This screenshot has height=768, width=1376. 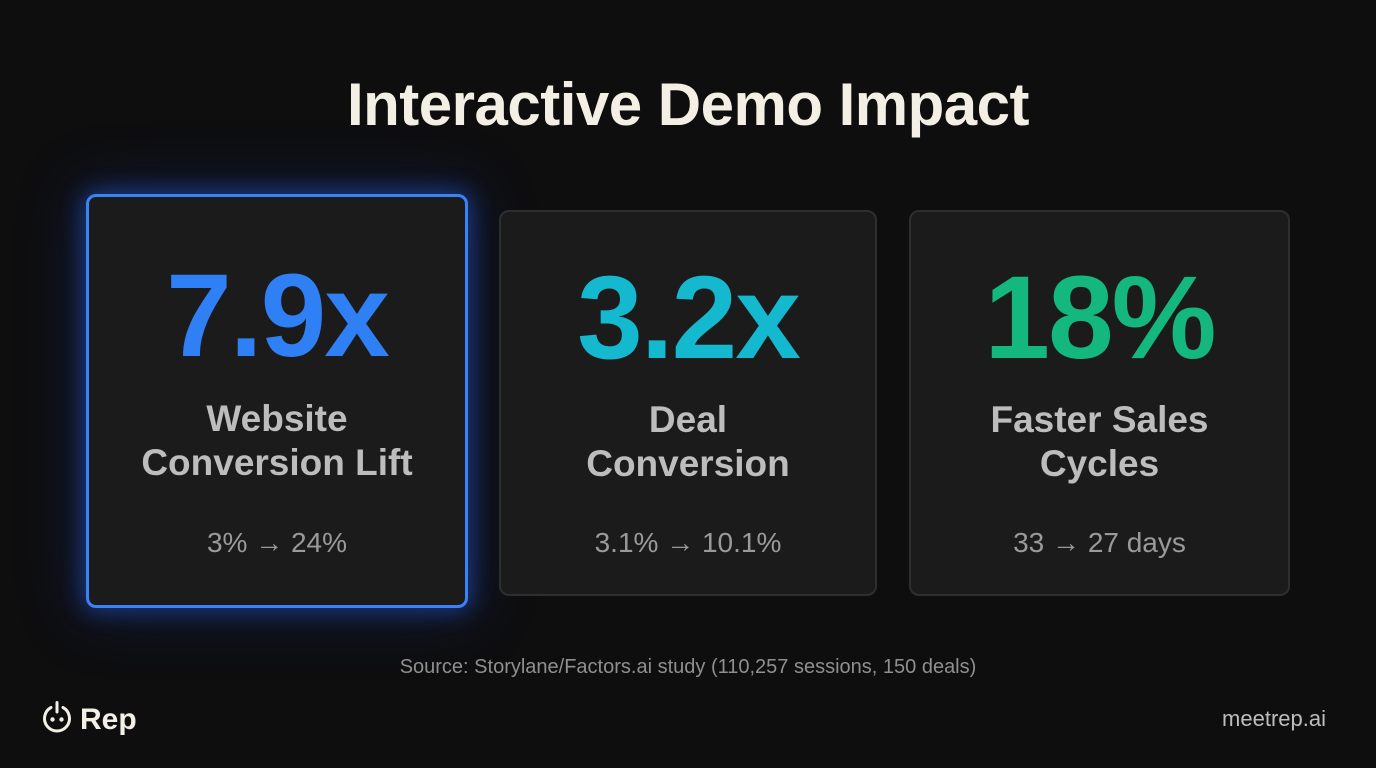 I want to click on stat-label-line1: Website, so click(x=277, y=418).